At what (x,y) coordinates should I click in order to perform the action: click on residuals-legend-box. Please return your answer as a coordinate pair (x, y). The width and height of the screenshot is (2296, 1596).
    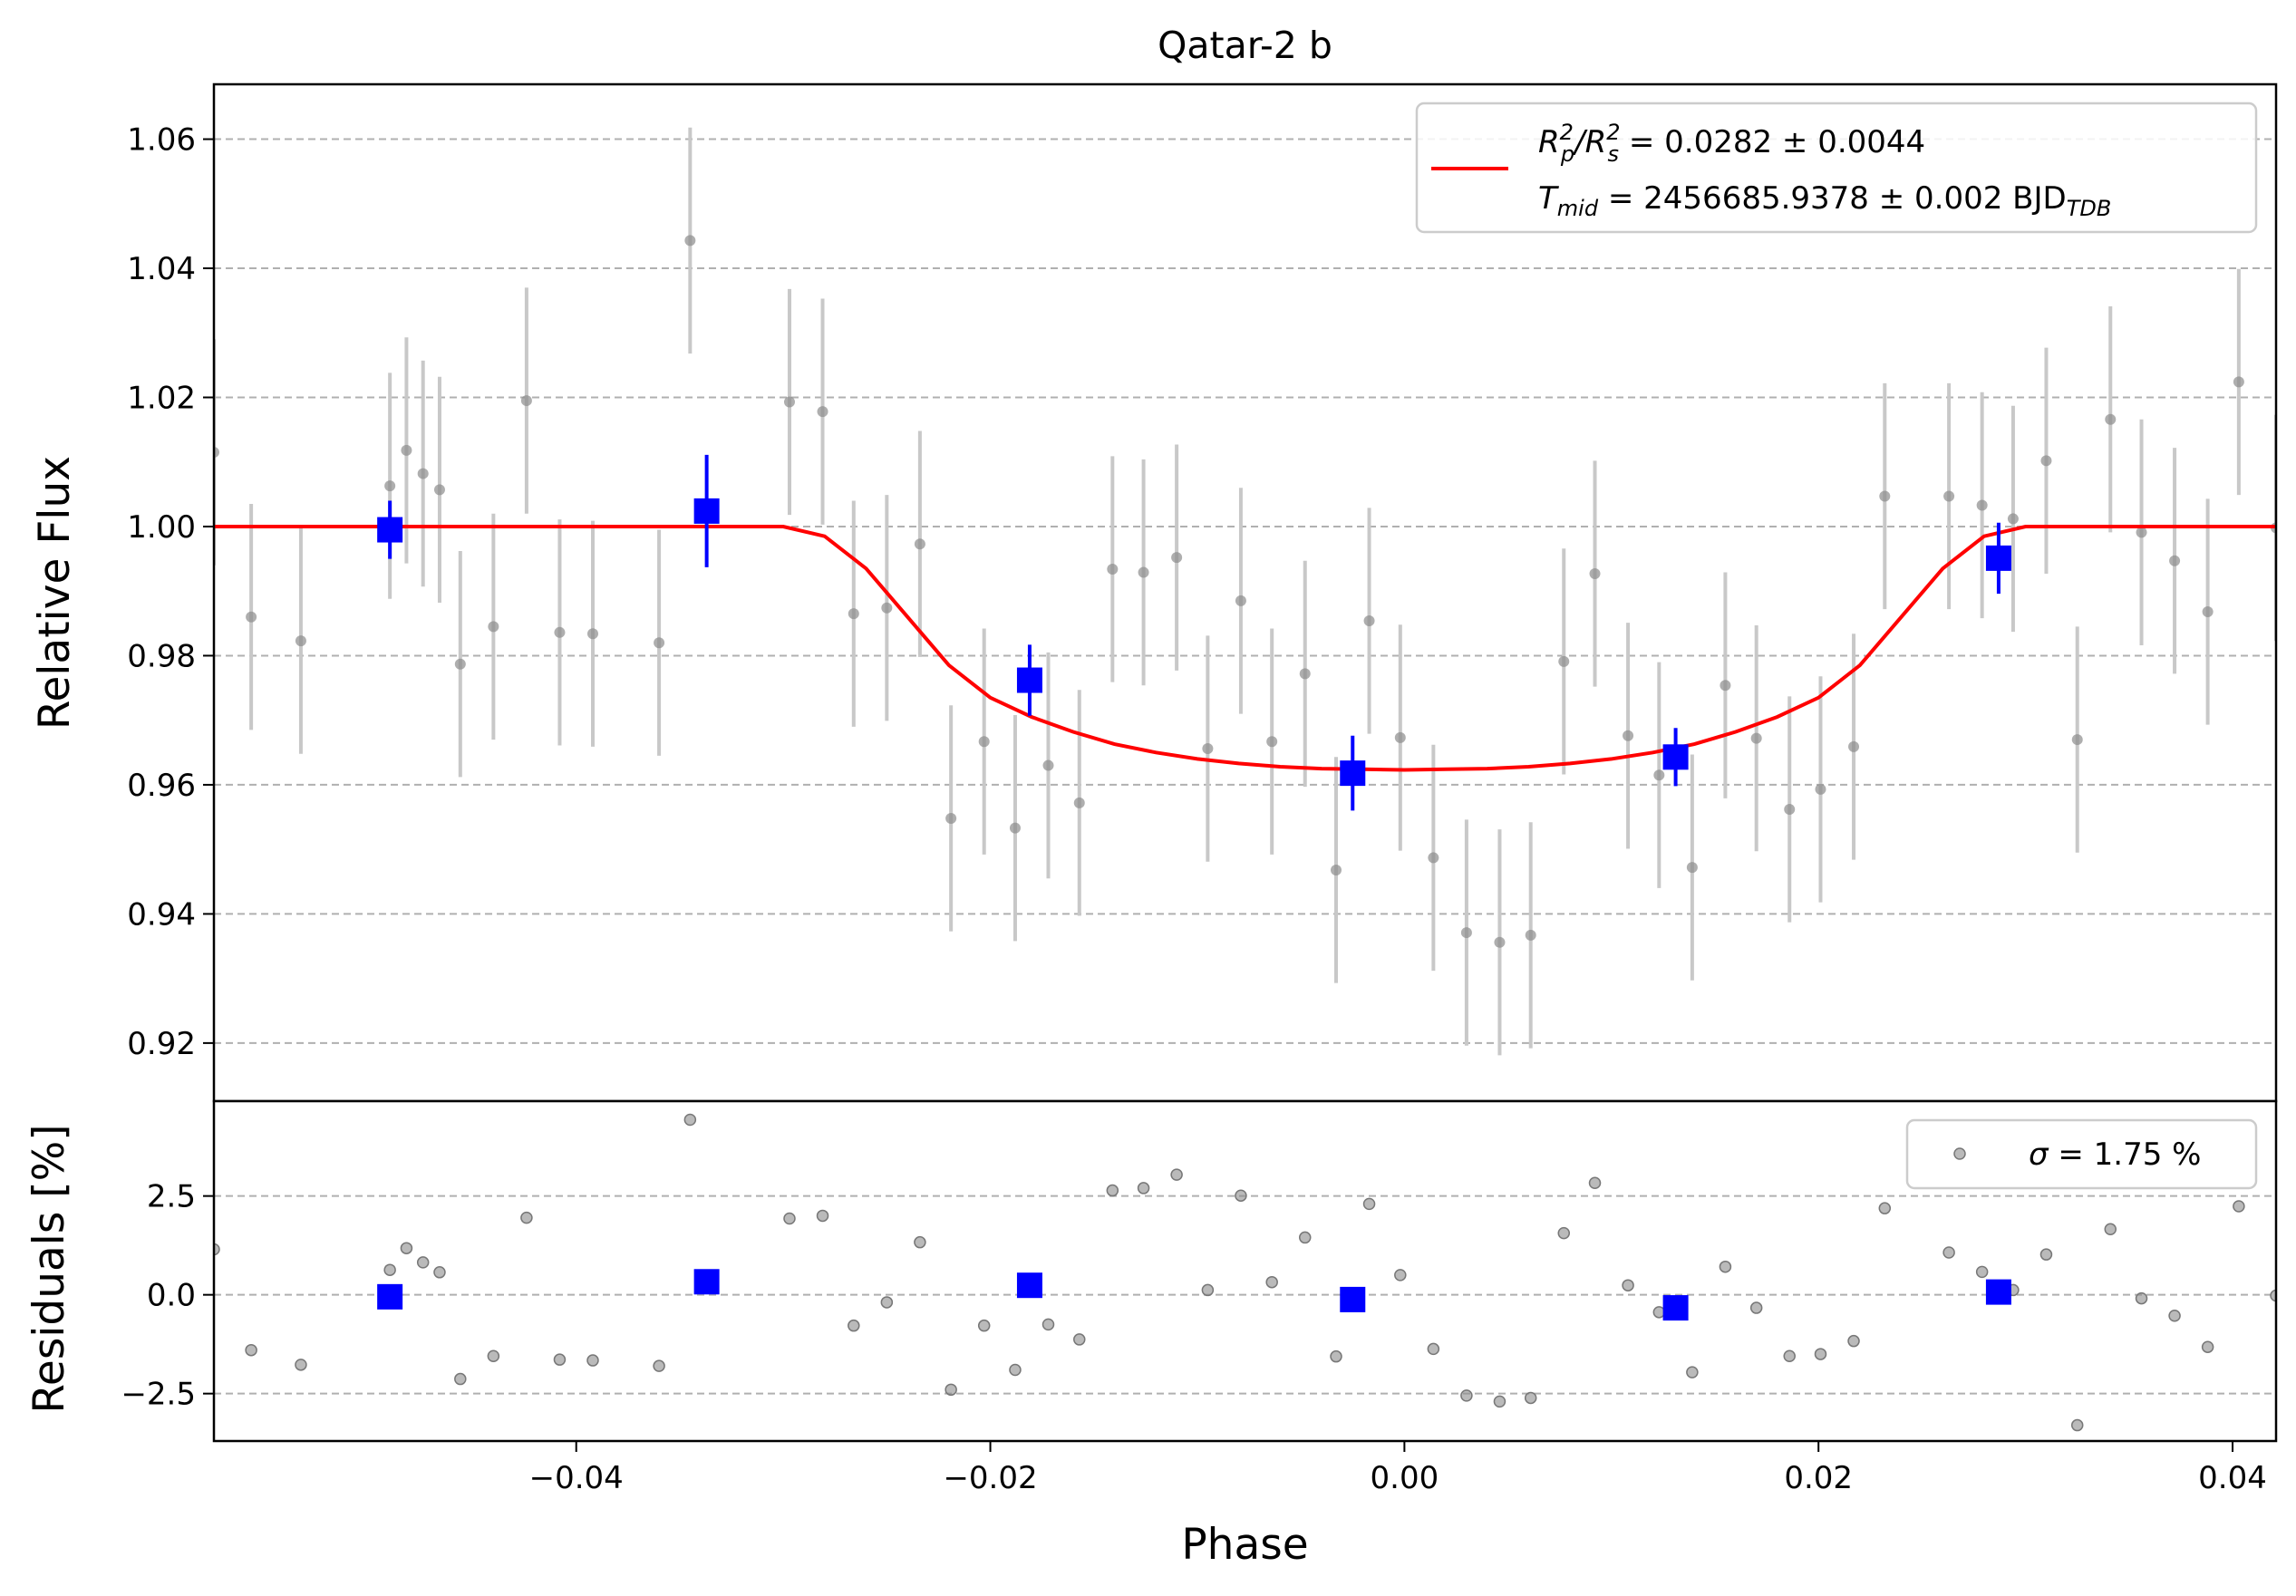
    Looking at the image, I should click on (2081, 1154).